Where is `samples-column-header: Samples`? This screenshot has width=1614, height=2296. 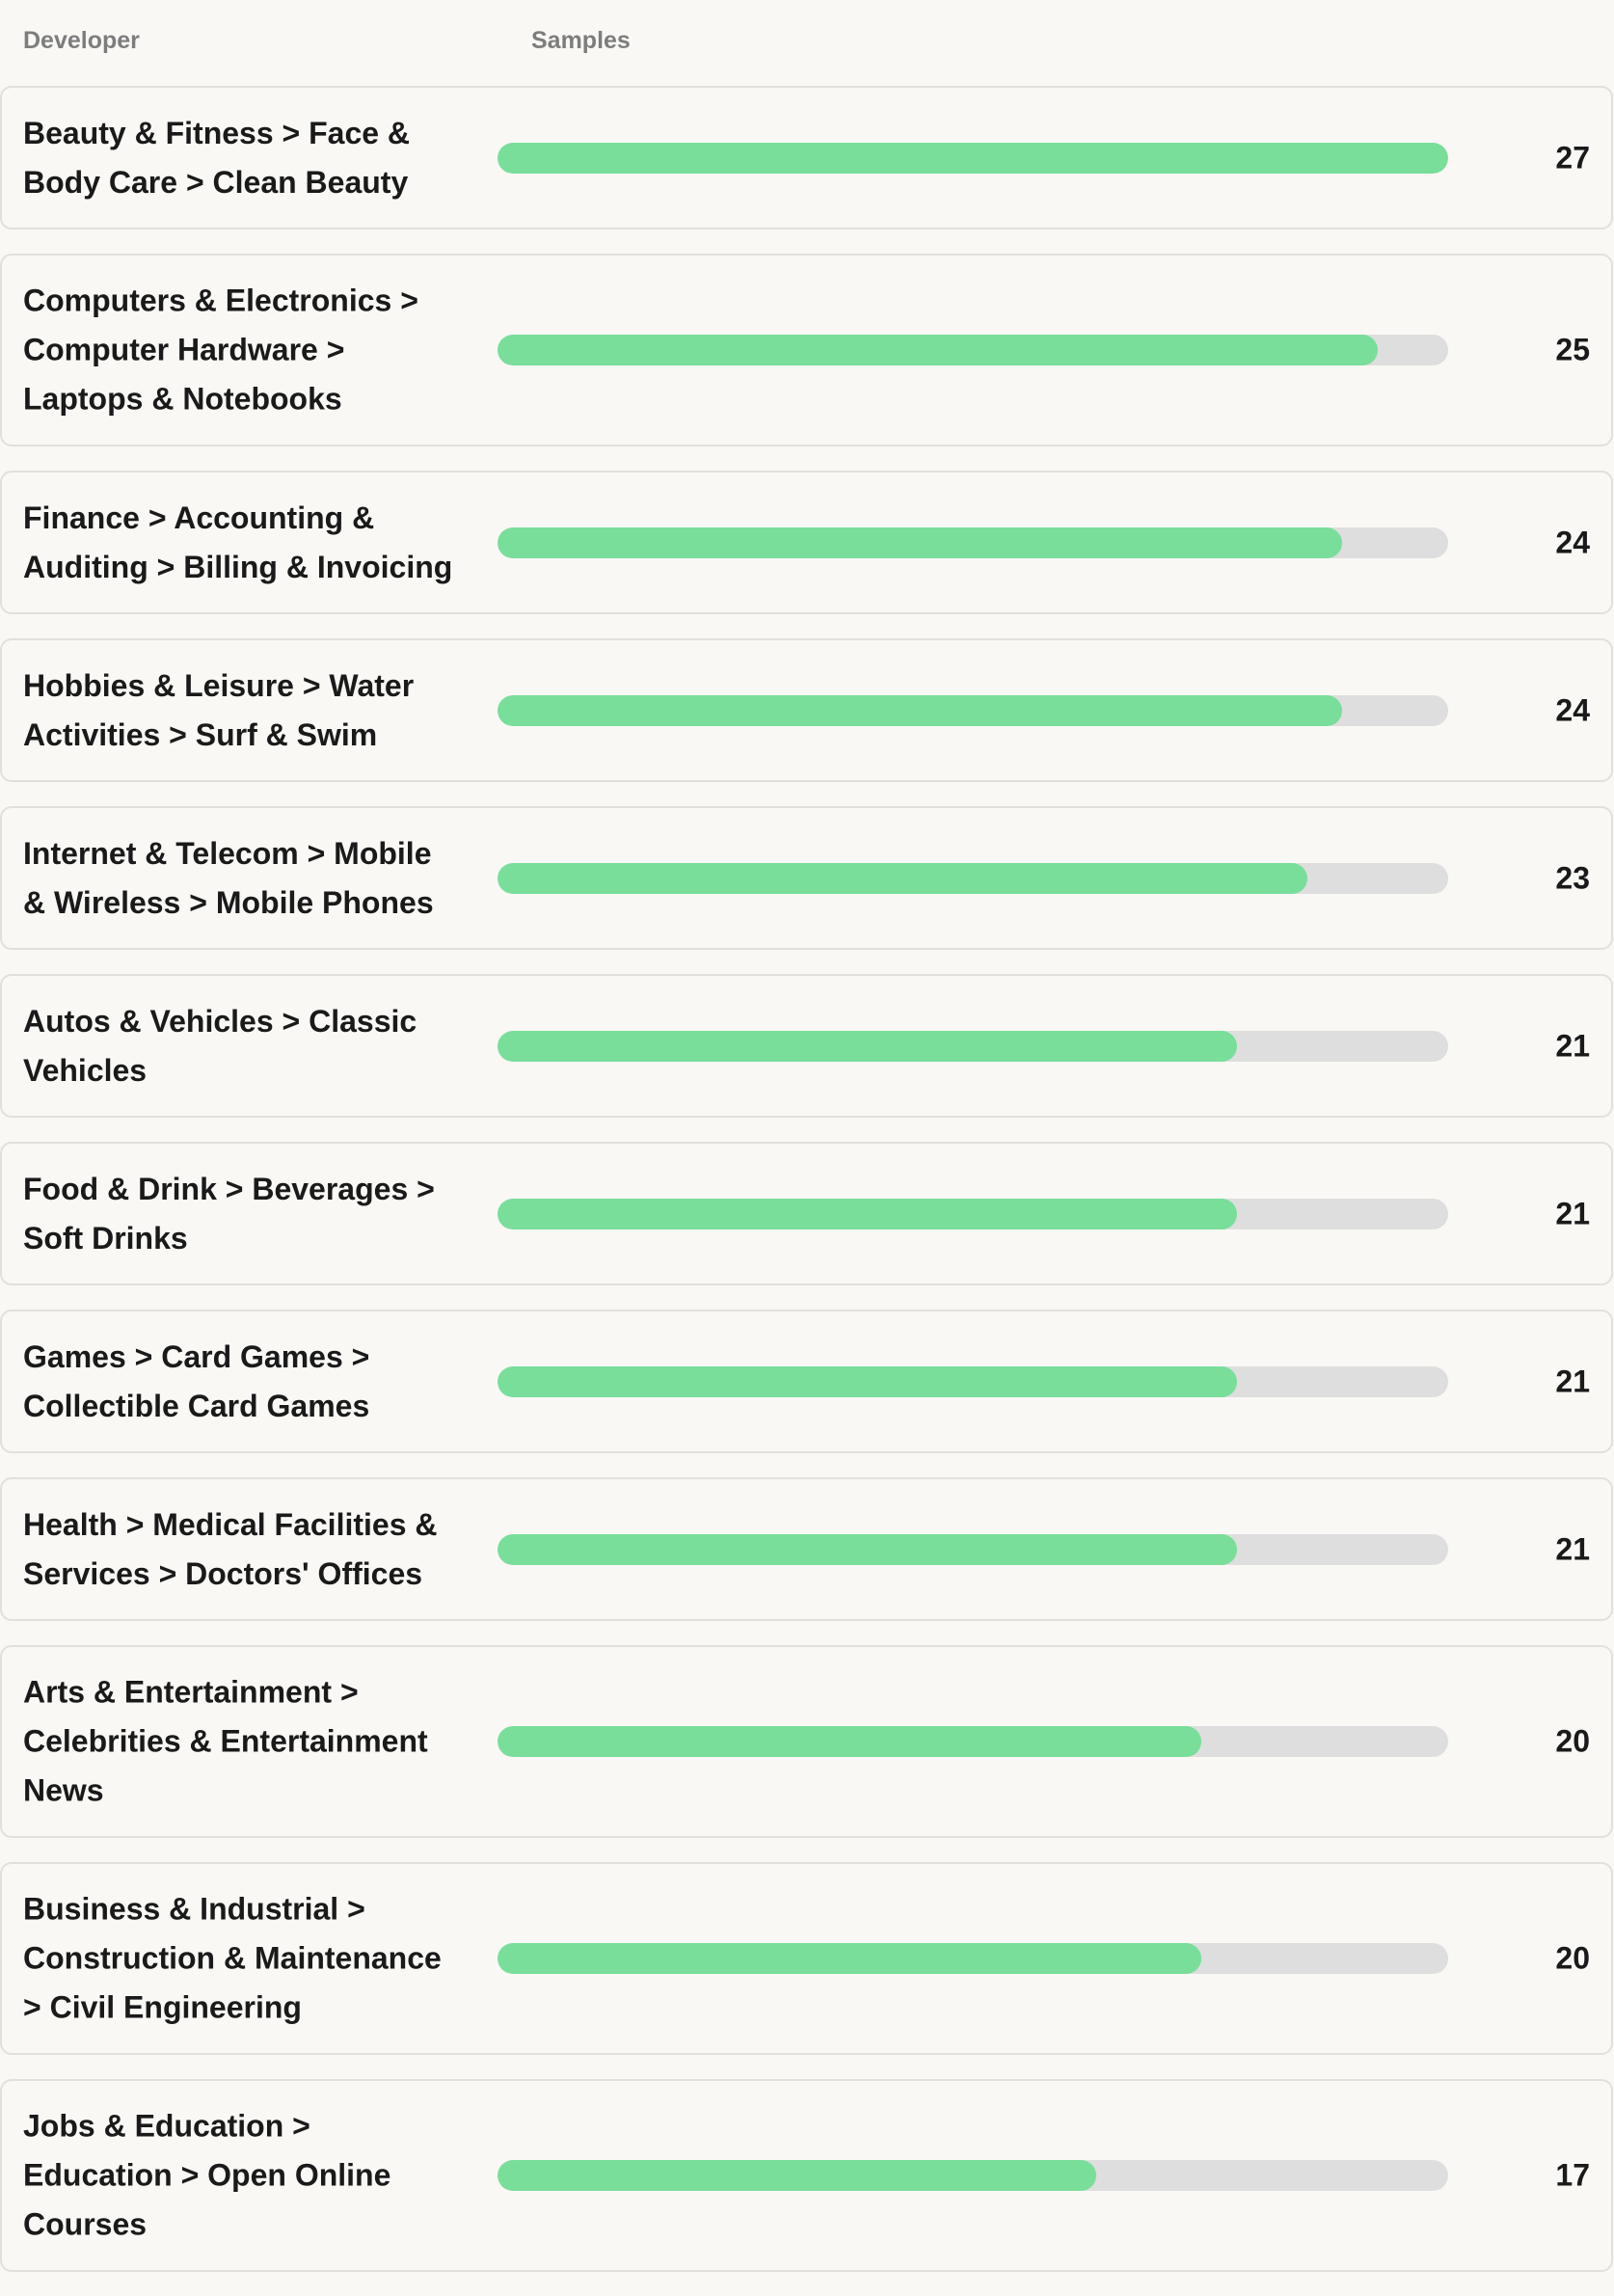 samples-column-header: Samples is located at coordinates (581, 40).